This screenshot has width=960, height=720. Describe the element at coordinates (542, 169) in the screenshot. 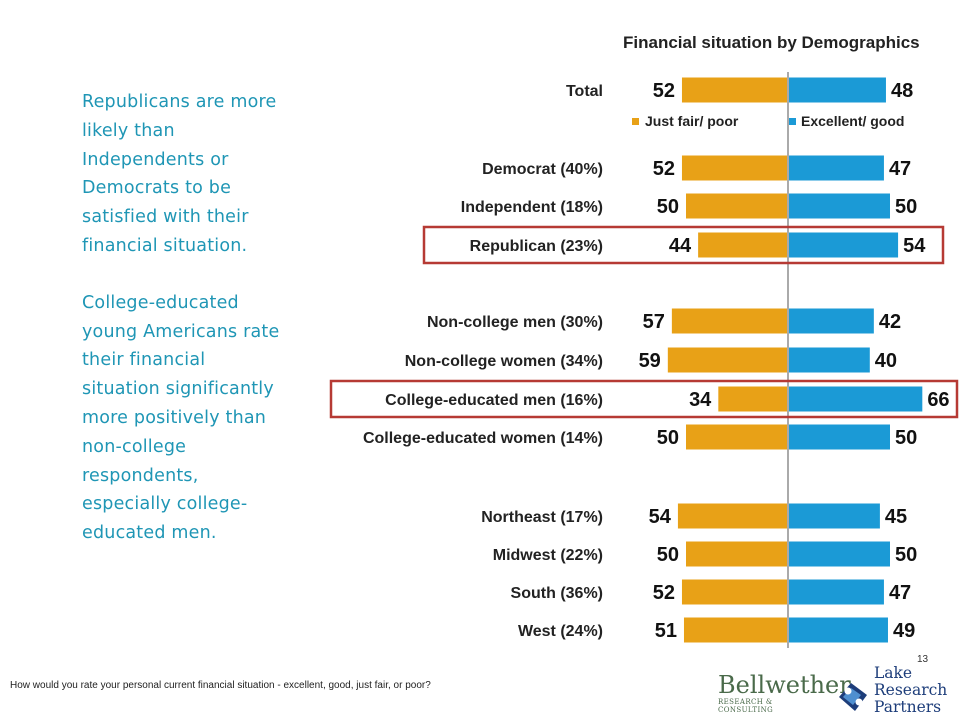

I see `category-label-democrat: Democrat (40%)` at that location.